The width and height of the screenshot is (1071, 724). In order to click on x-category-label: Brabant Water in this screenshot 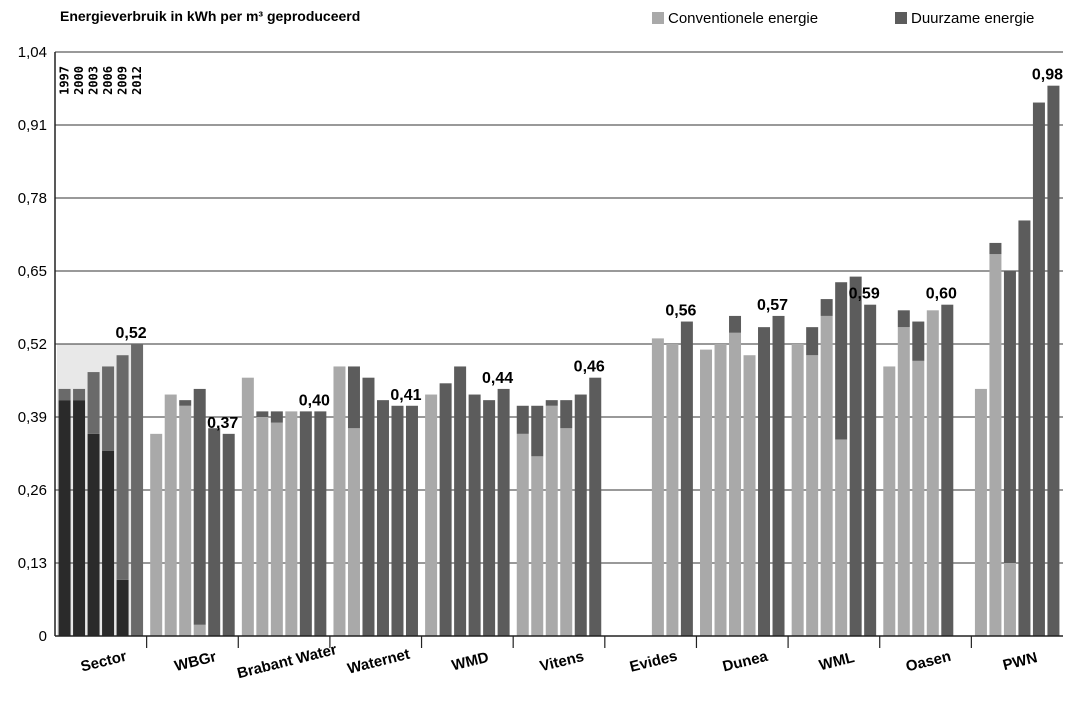, I will do `click(286, 661)`.